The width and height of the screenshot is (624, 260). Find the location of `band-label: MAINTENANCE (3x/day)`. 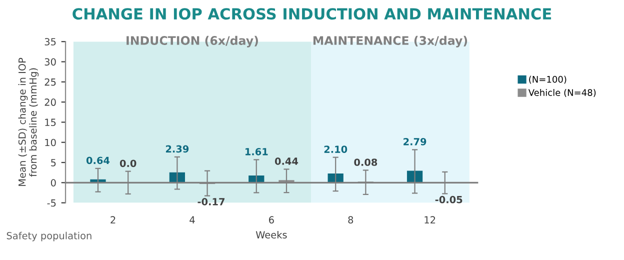

band-label: MAINTENANCE (3x/day) is located at coordinates (390, 42).